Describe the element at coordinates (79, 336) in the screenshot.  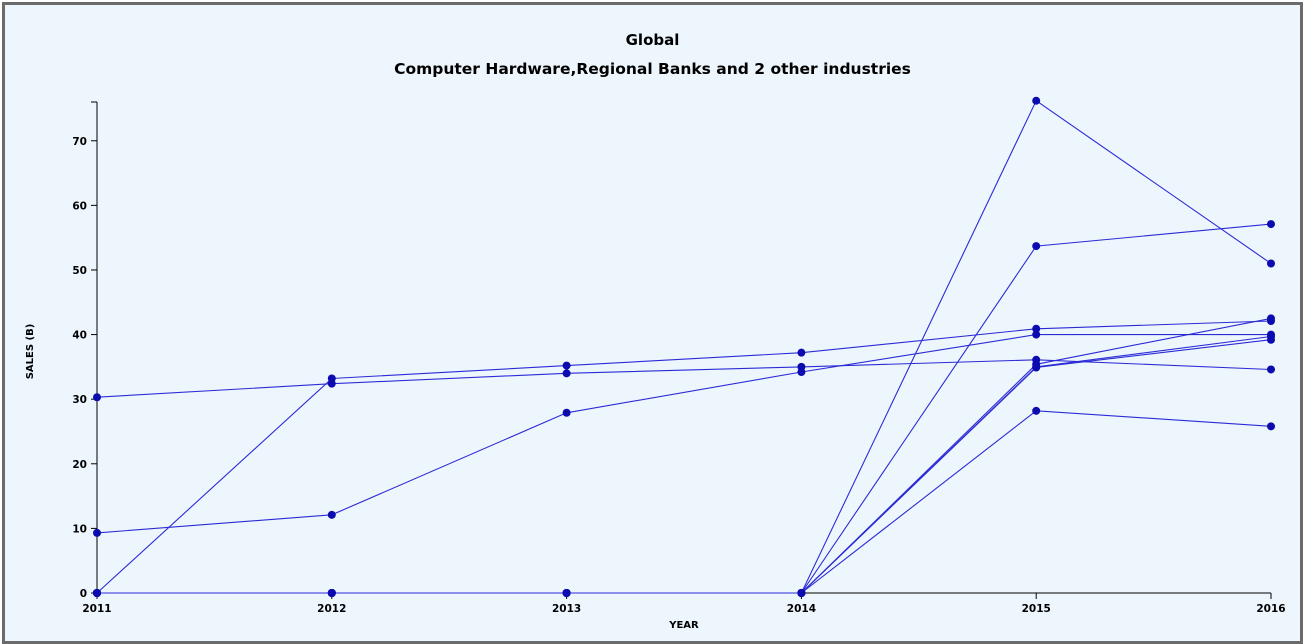
I see `y-tick-label: 40` at that location.